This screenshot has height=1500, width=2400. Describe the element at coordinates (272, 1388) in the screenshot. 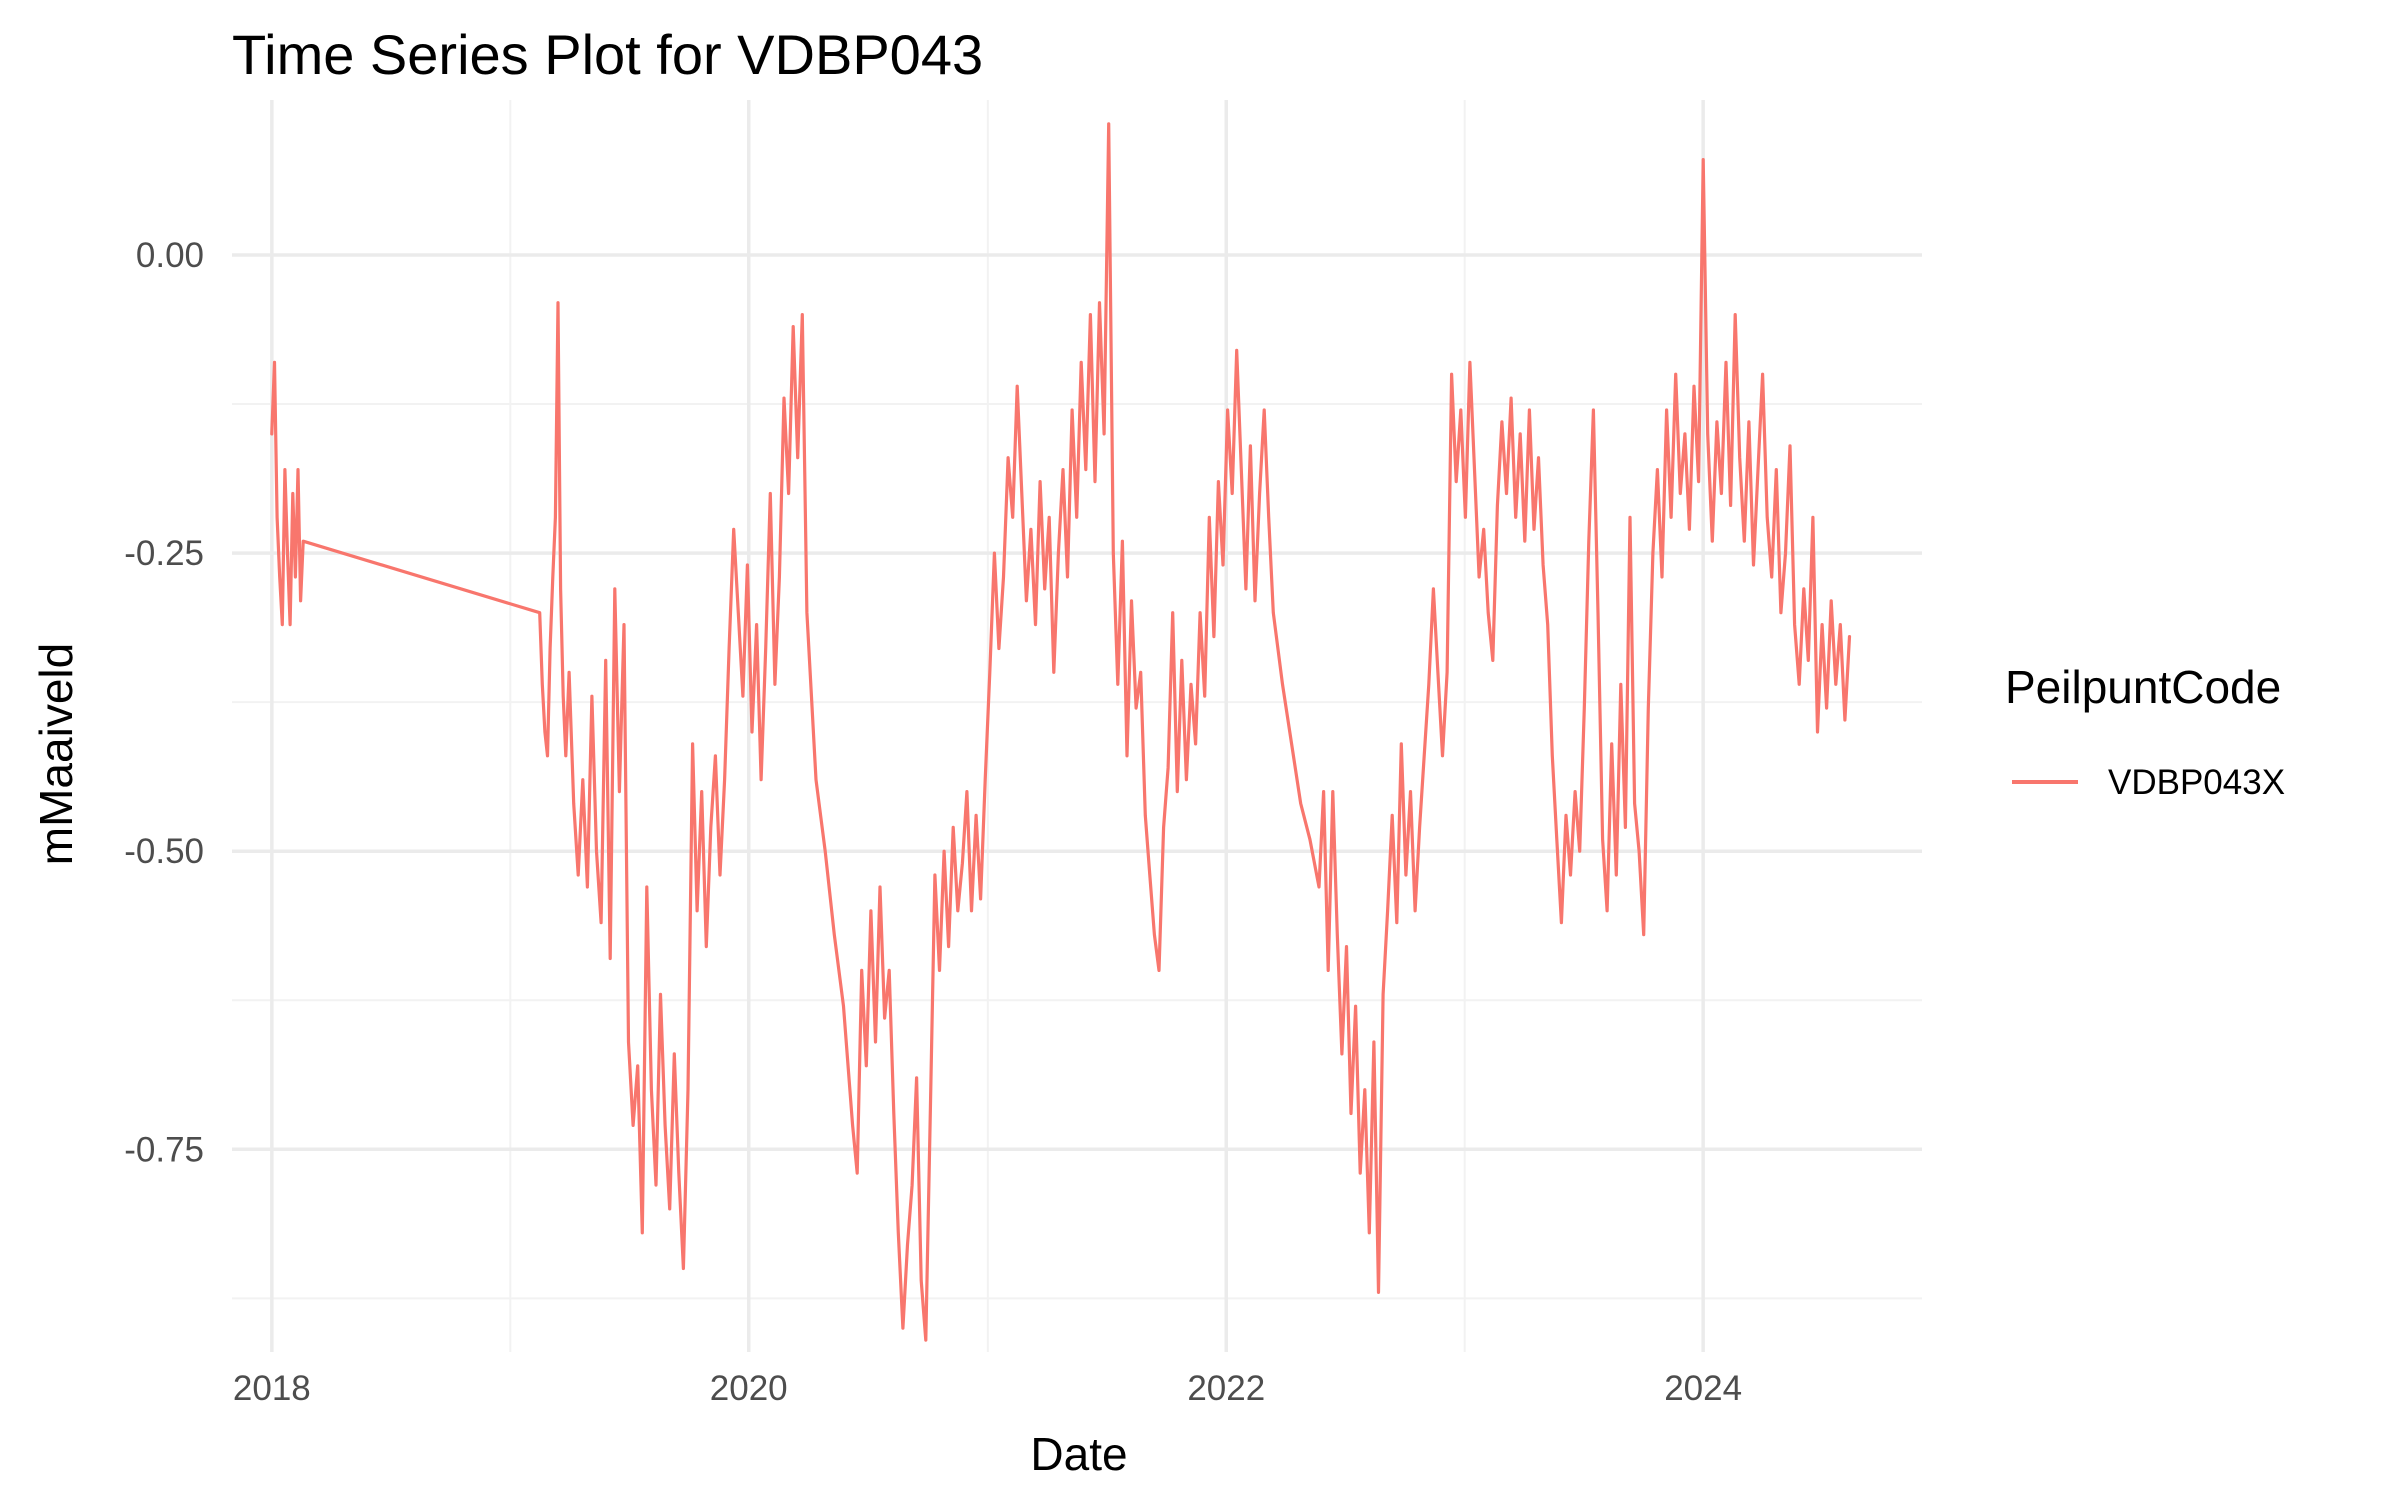

I see `x-tick-label: 2018` at that location.